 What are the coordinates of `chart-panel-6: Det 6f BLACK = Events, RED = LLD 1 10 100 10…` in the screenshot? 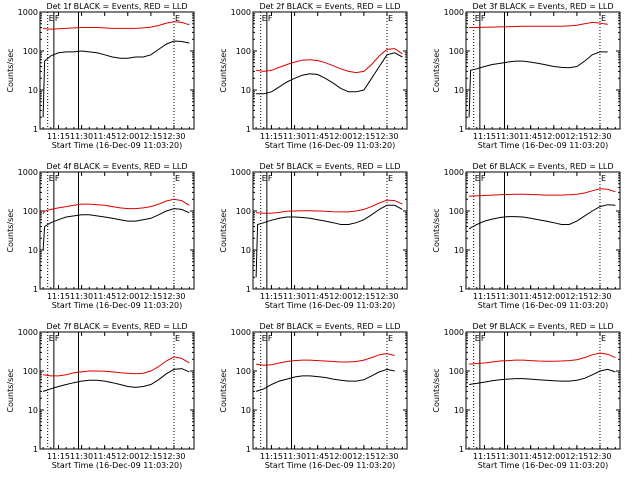 It's located at (526, 236).